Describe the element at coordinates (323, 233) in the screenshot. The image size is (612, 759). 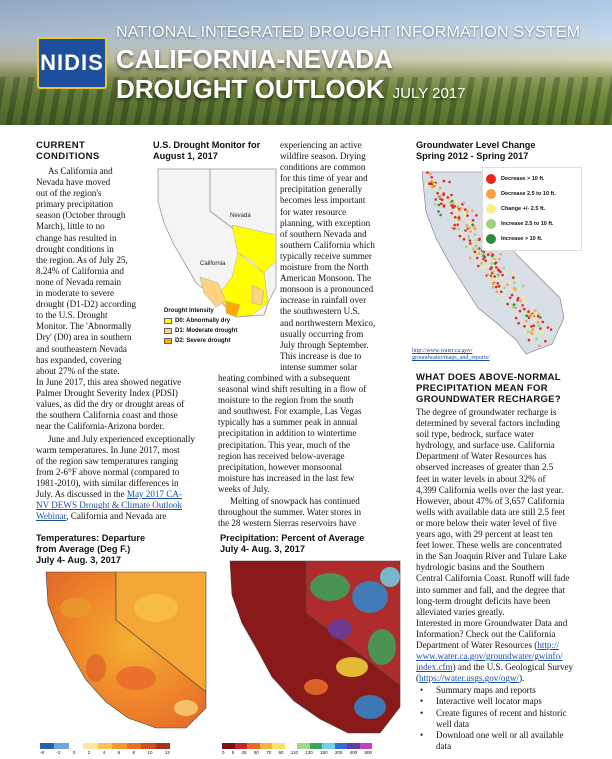
I see `paragraph-line: of southern Nevada and` at that location.